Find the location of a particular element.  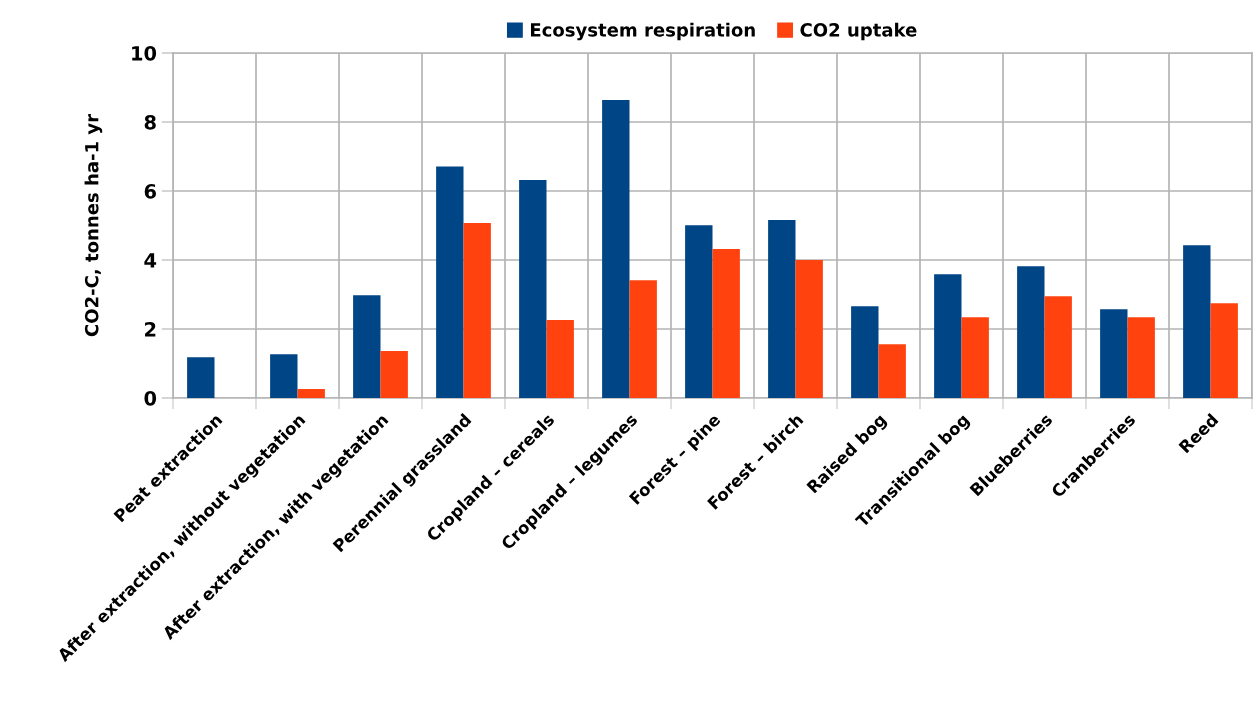

y-tick-label: 6 is located at coordinates (150, 191).